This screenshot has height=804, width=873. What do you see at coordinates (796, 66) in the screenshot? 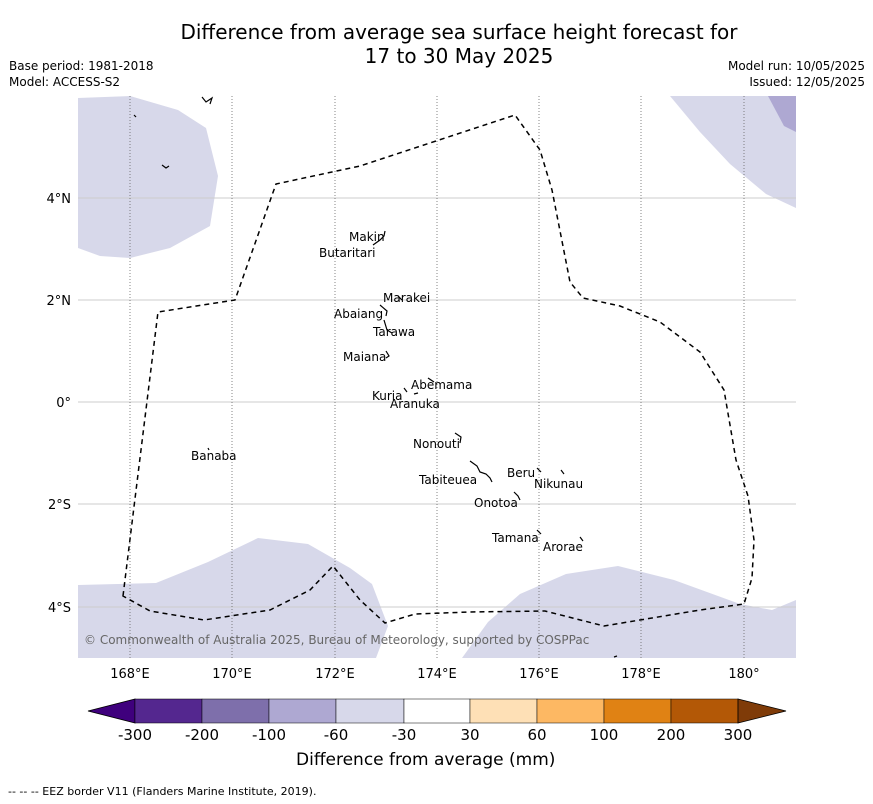
I see `model-run: Model run: 10/05/2025` at bounding box center [796, 66].